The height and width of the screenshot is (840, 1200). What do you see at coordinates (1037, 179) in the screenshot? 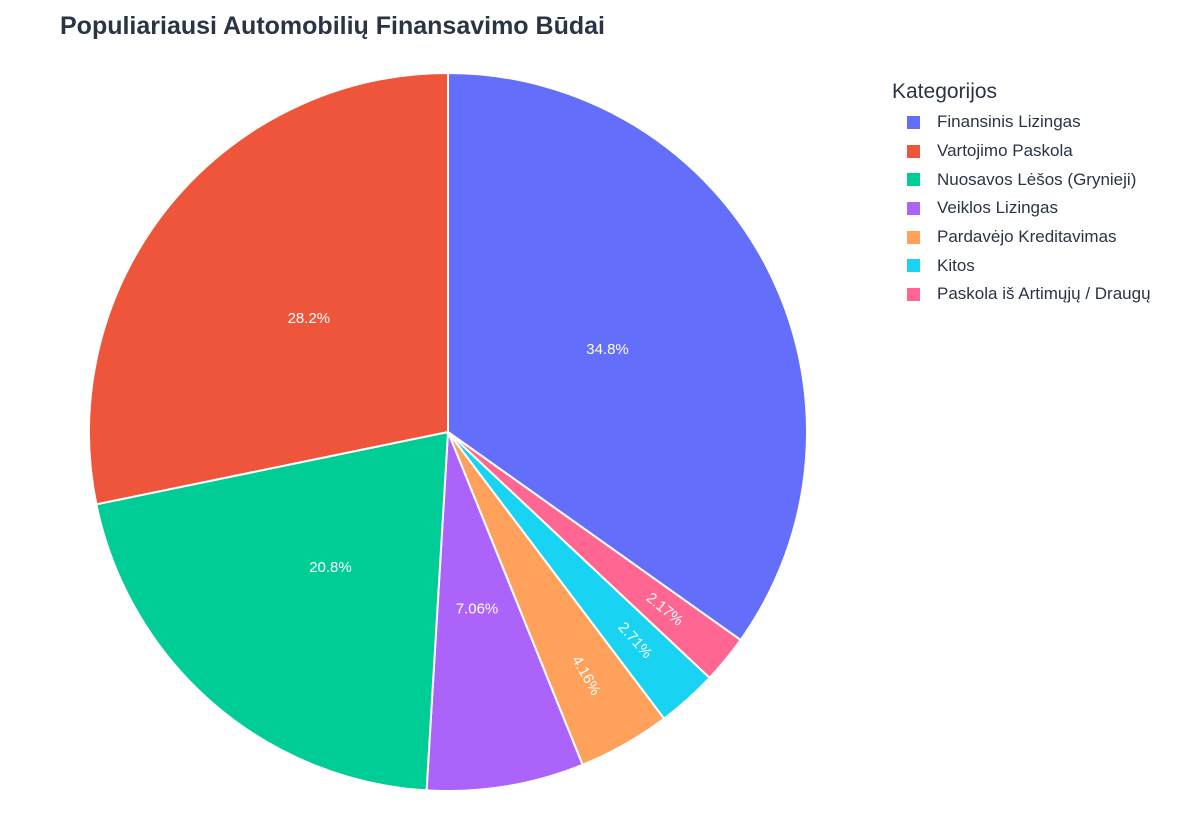
I see `legend-label: Nuosavos Lėšos (Grynieji)` at bounding box center [1037, 179].